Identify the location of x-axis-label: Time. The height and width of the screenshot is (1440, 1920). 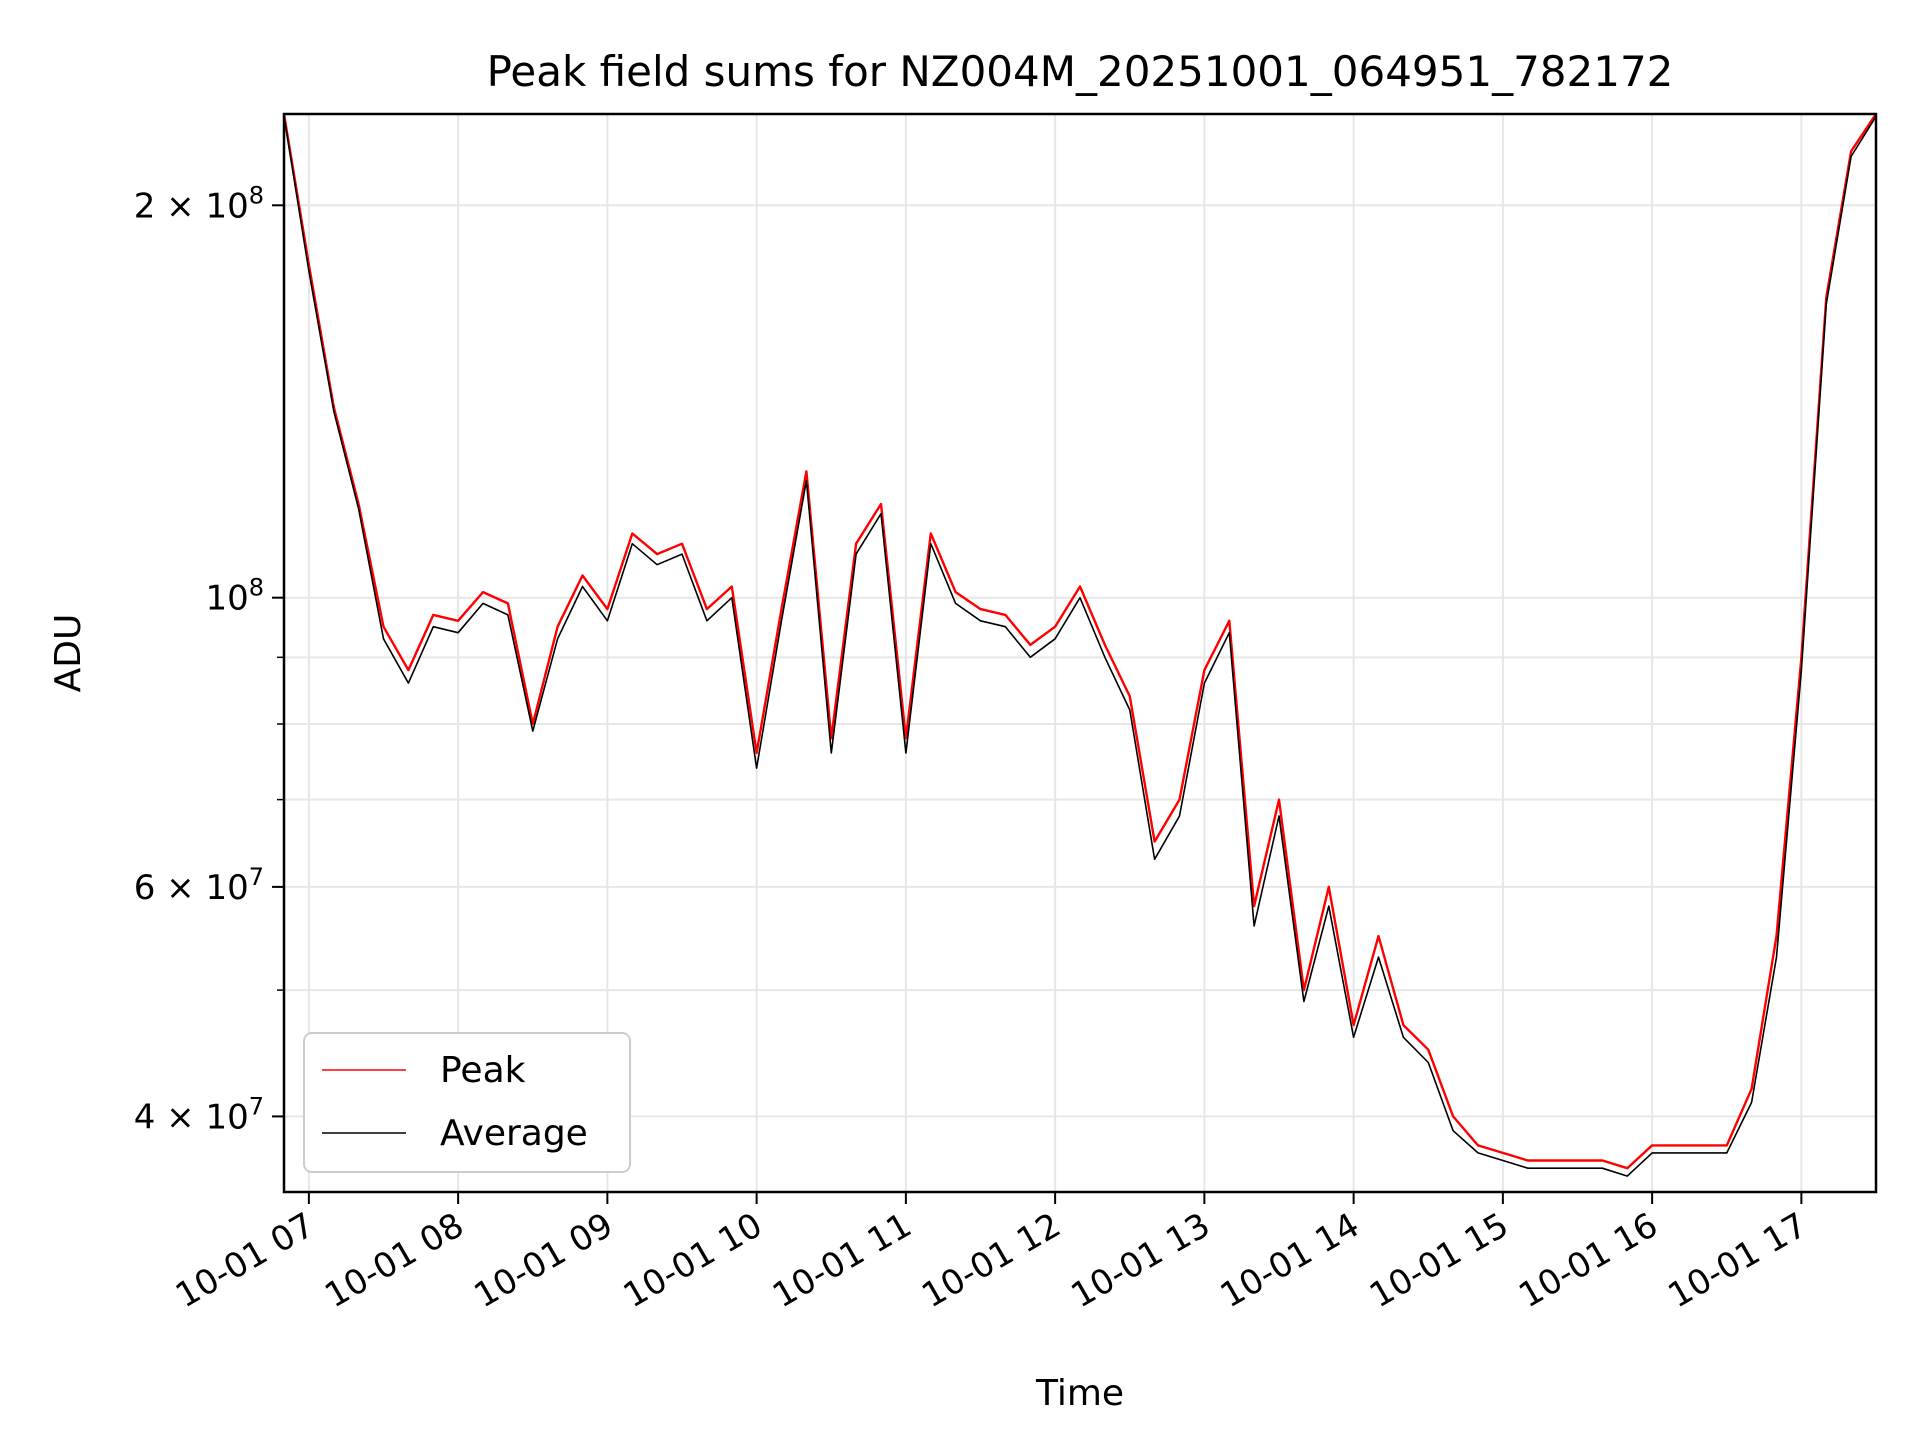
(1079, 1393).